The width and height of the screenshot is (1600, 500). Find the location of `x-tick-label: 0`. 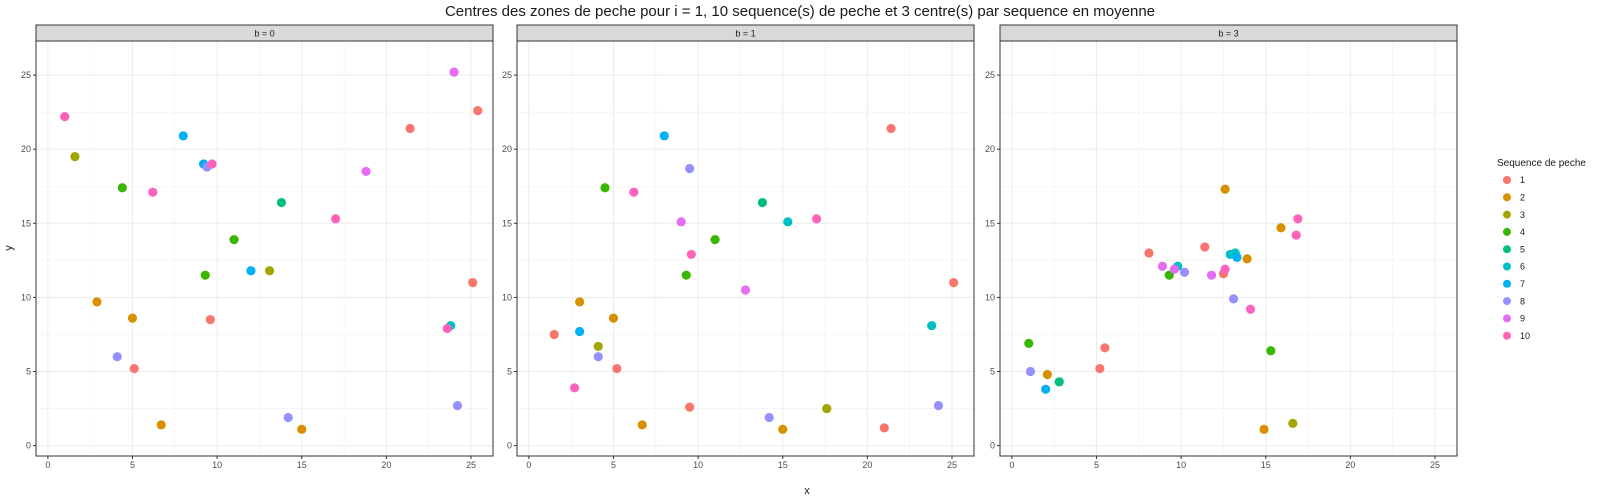

x-tick-label: 0 is located at coordinates (1011, 465).